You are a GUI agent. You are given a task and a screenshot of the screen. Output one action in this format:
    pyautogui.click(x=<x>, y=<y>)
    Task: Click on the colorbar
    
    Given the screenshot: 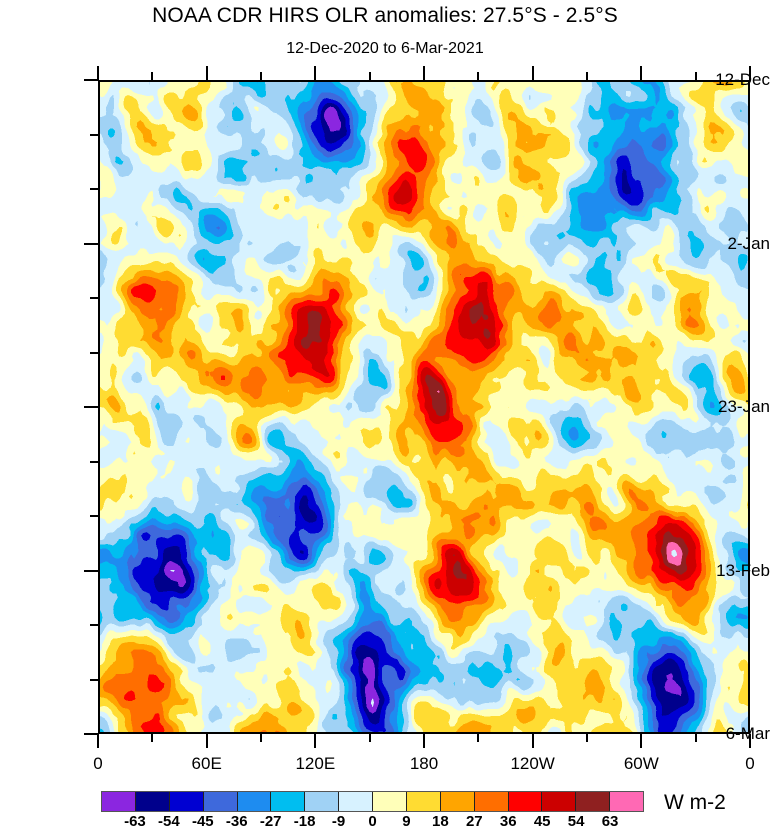 What is the action you would take?
    pyautogui.click(x=372, y=801)
    